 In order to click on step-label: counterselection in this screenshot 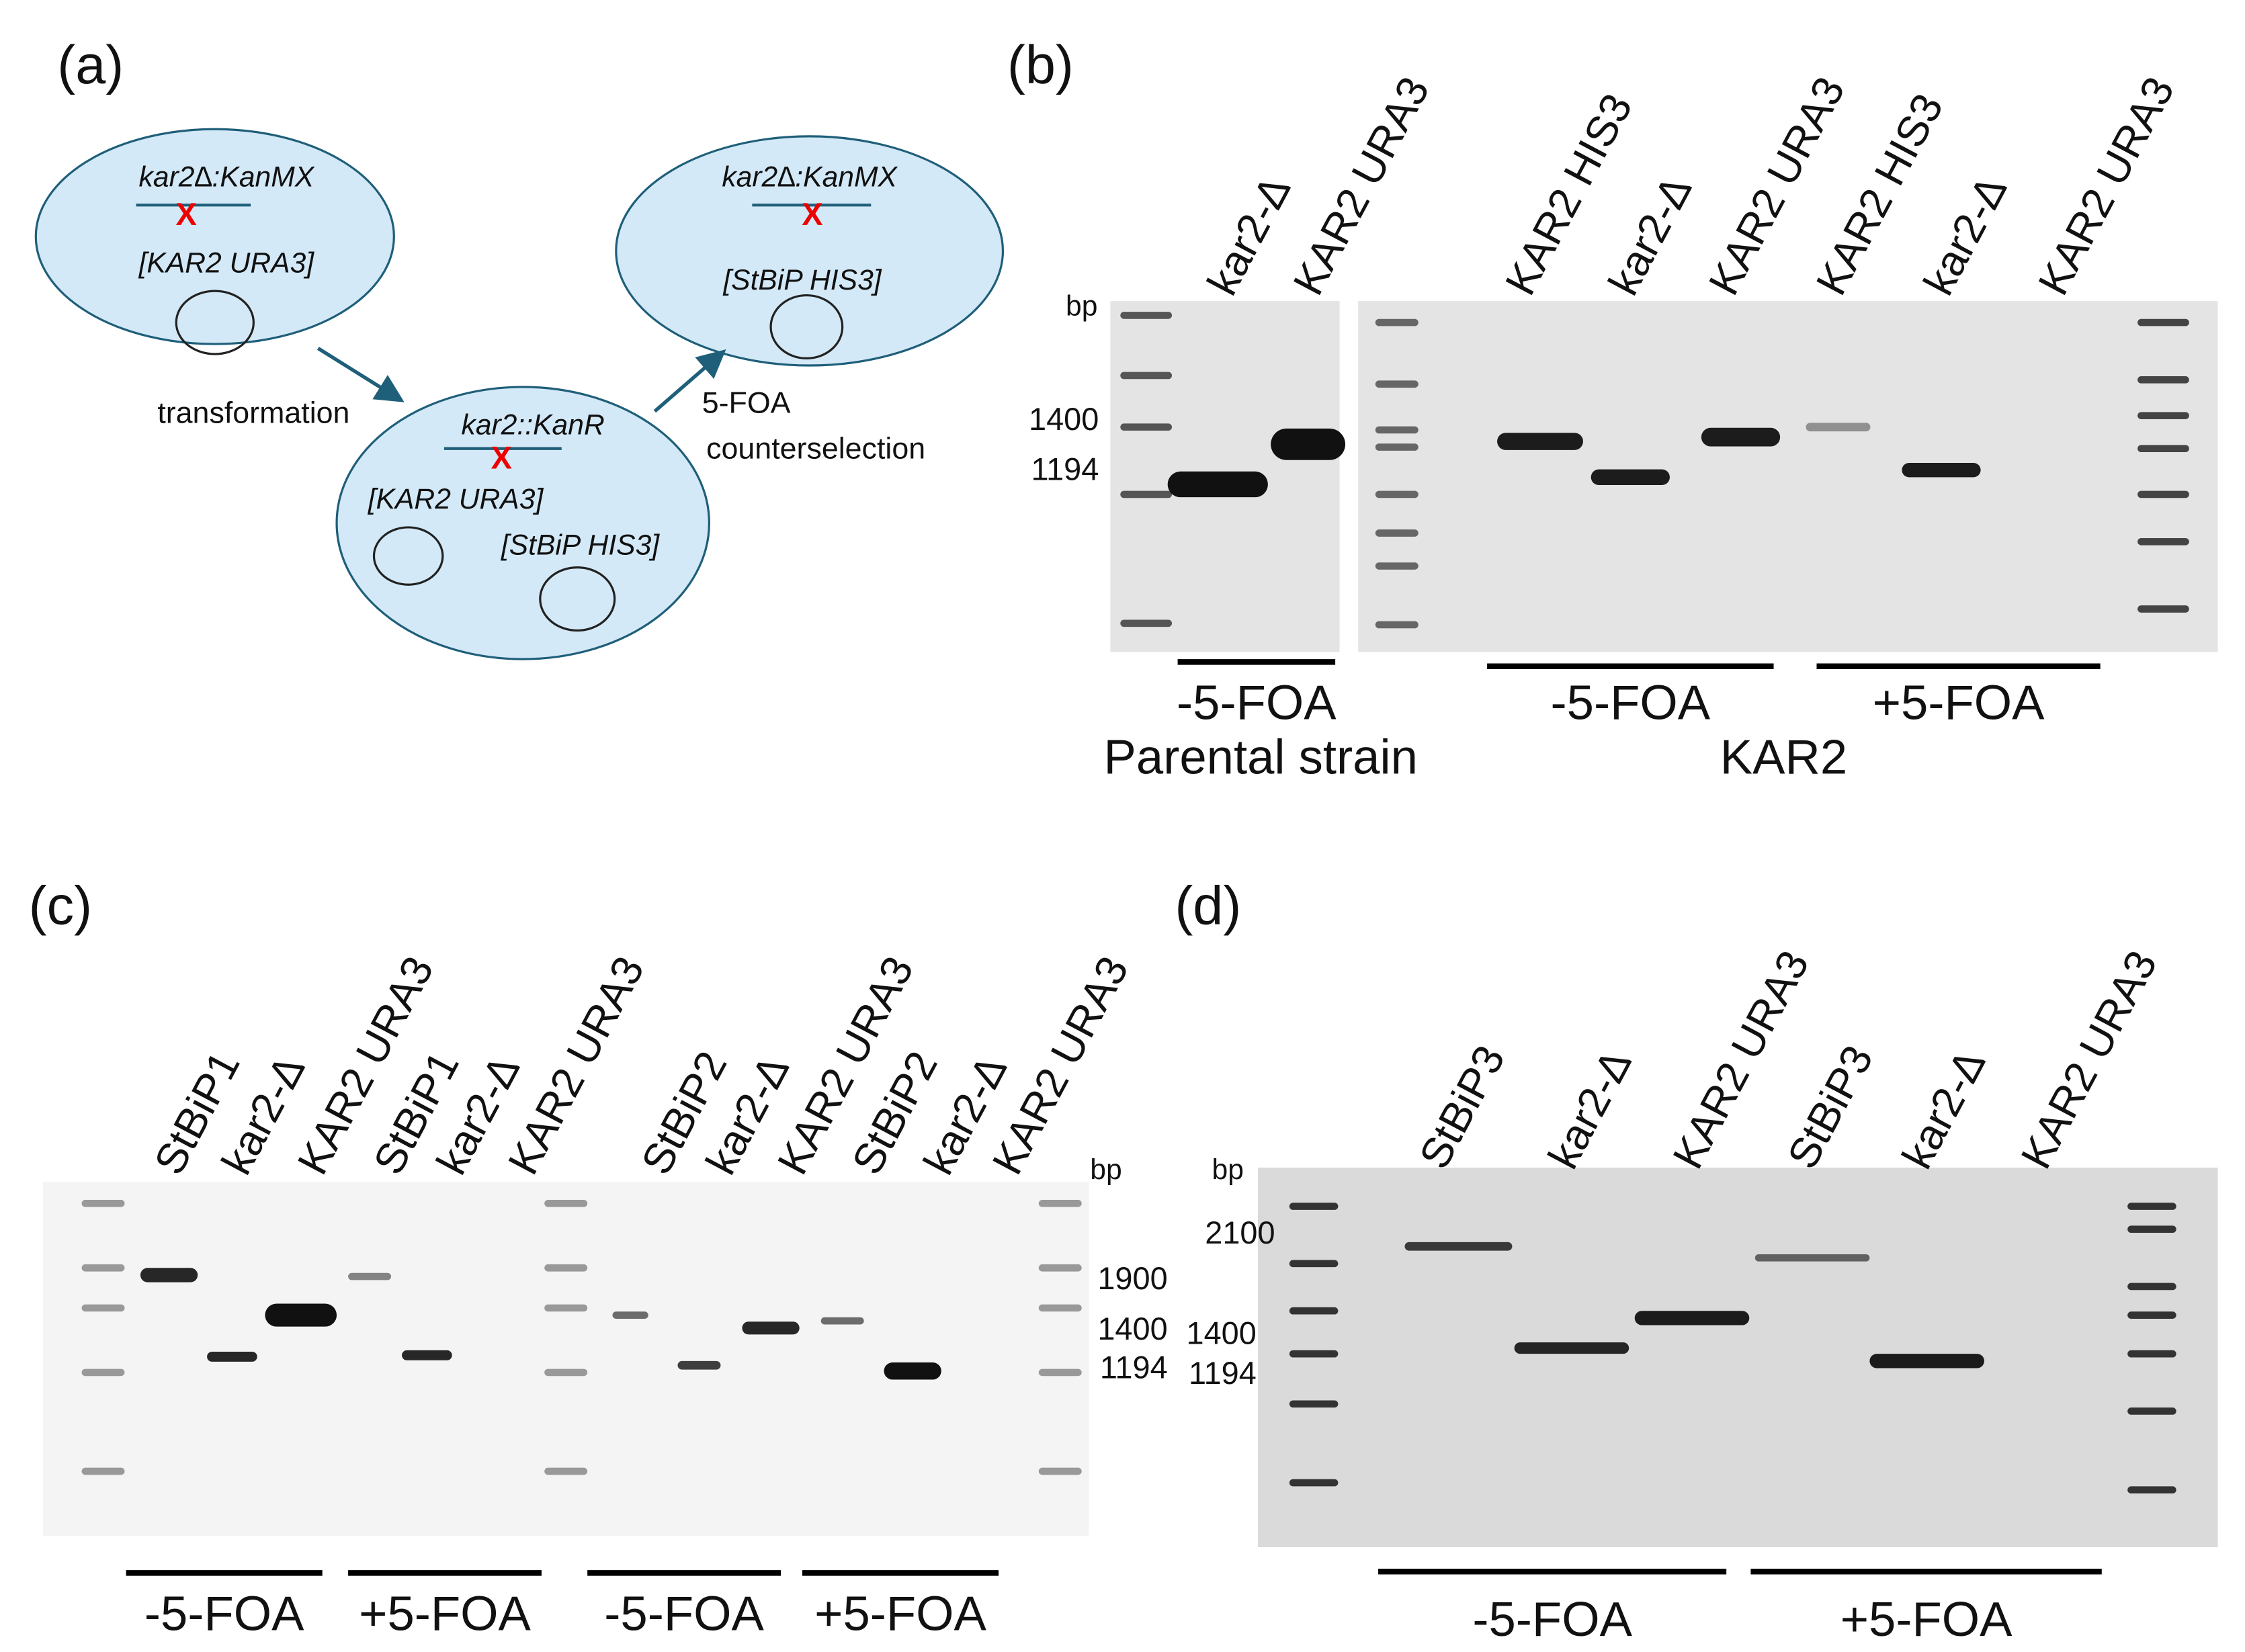, I will do `click(815, 449)`.